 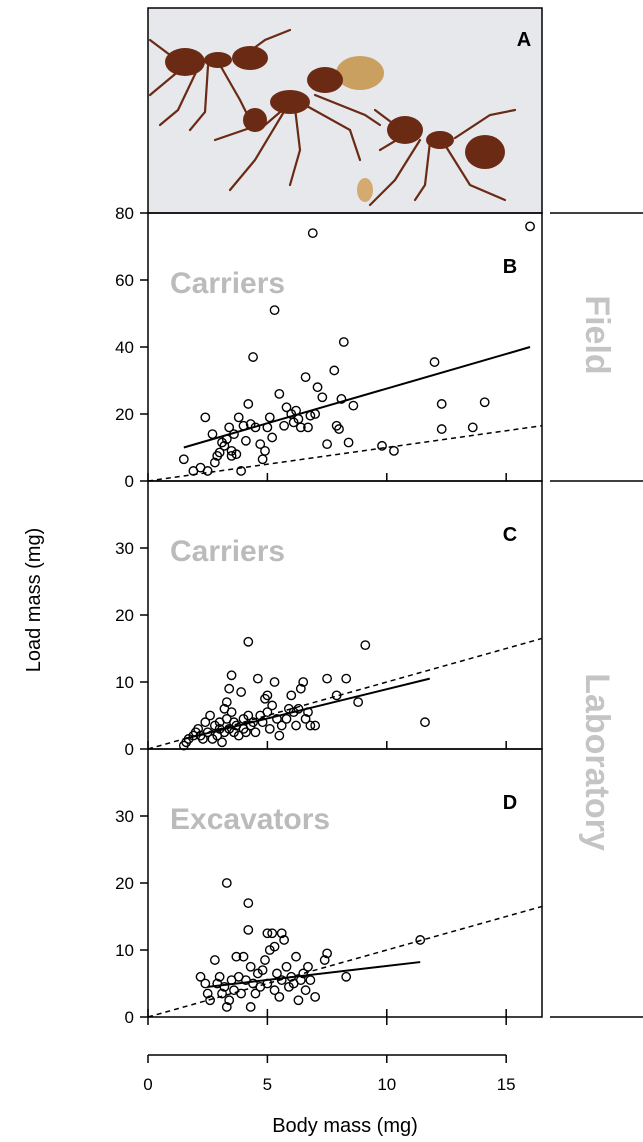 What do you see at coordinates (332, 117) in the screenshot?
I see `ant-illustration` at bounding box center [332, 117].